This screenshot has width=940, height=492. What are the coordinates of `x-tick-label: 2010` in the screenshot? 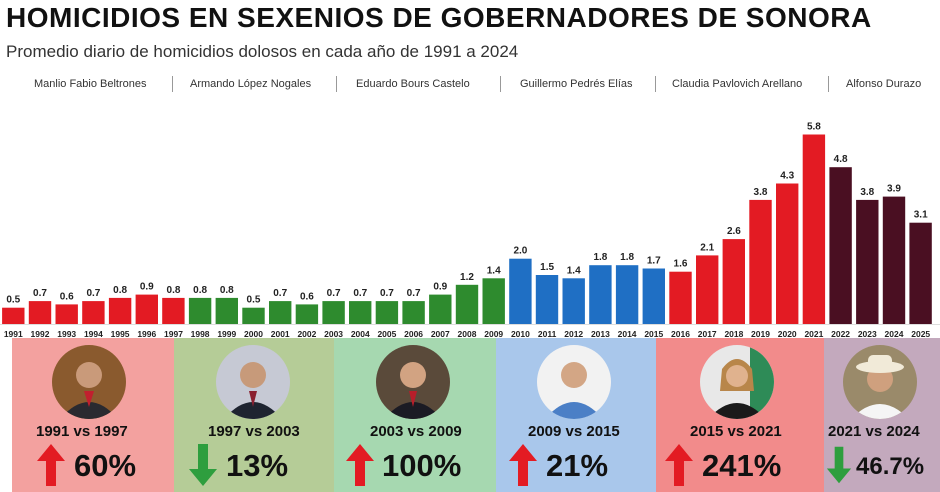 It's located at (520, 334).